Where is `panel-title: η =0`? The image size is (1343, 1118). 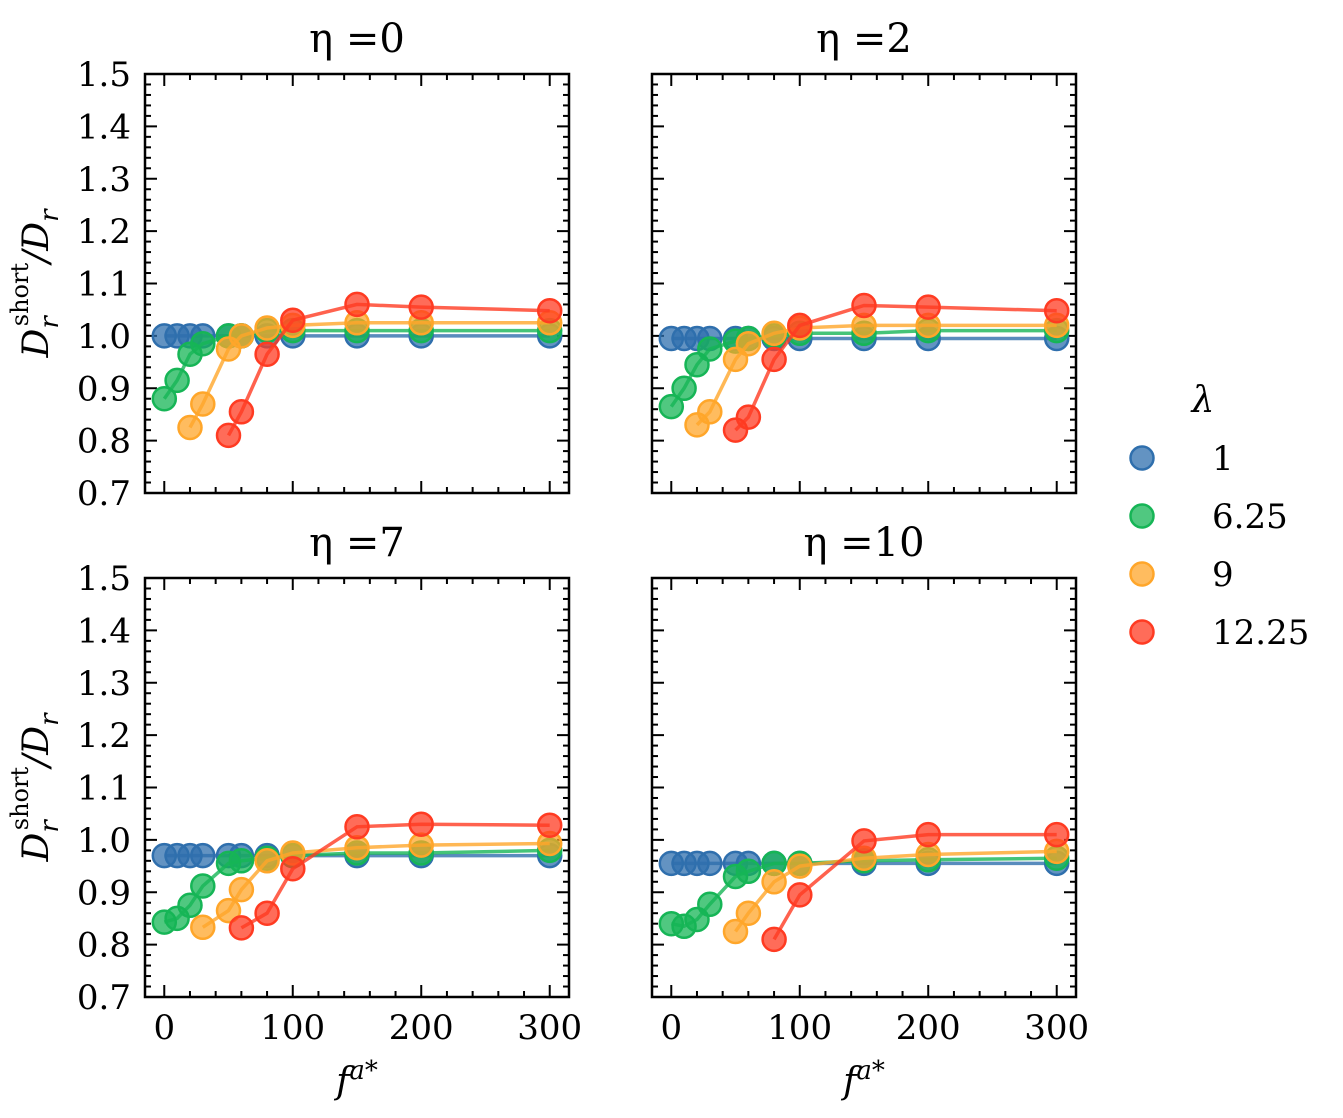
panel-title: η =0 is located at coordinates (357, 39).